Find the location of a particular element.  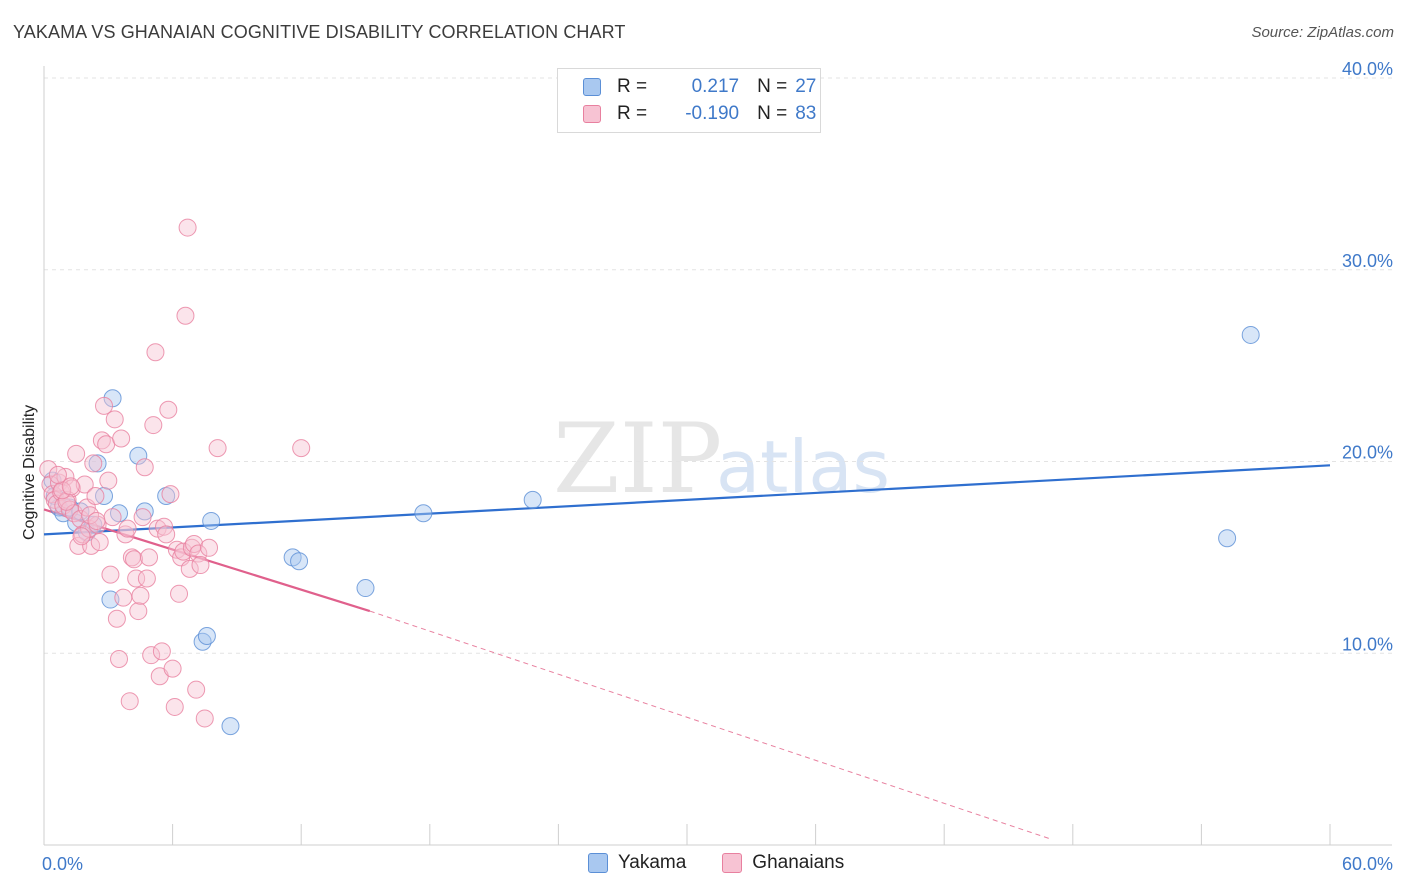

legend-item-yakama: Yakama is located at coordinates (637, 863).